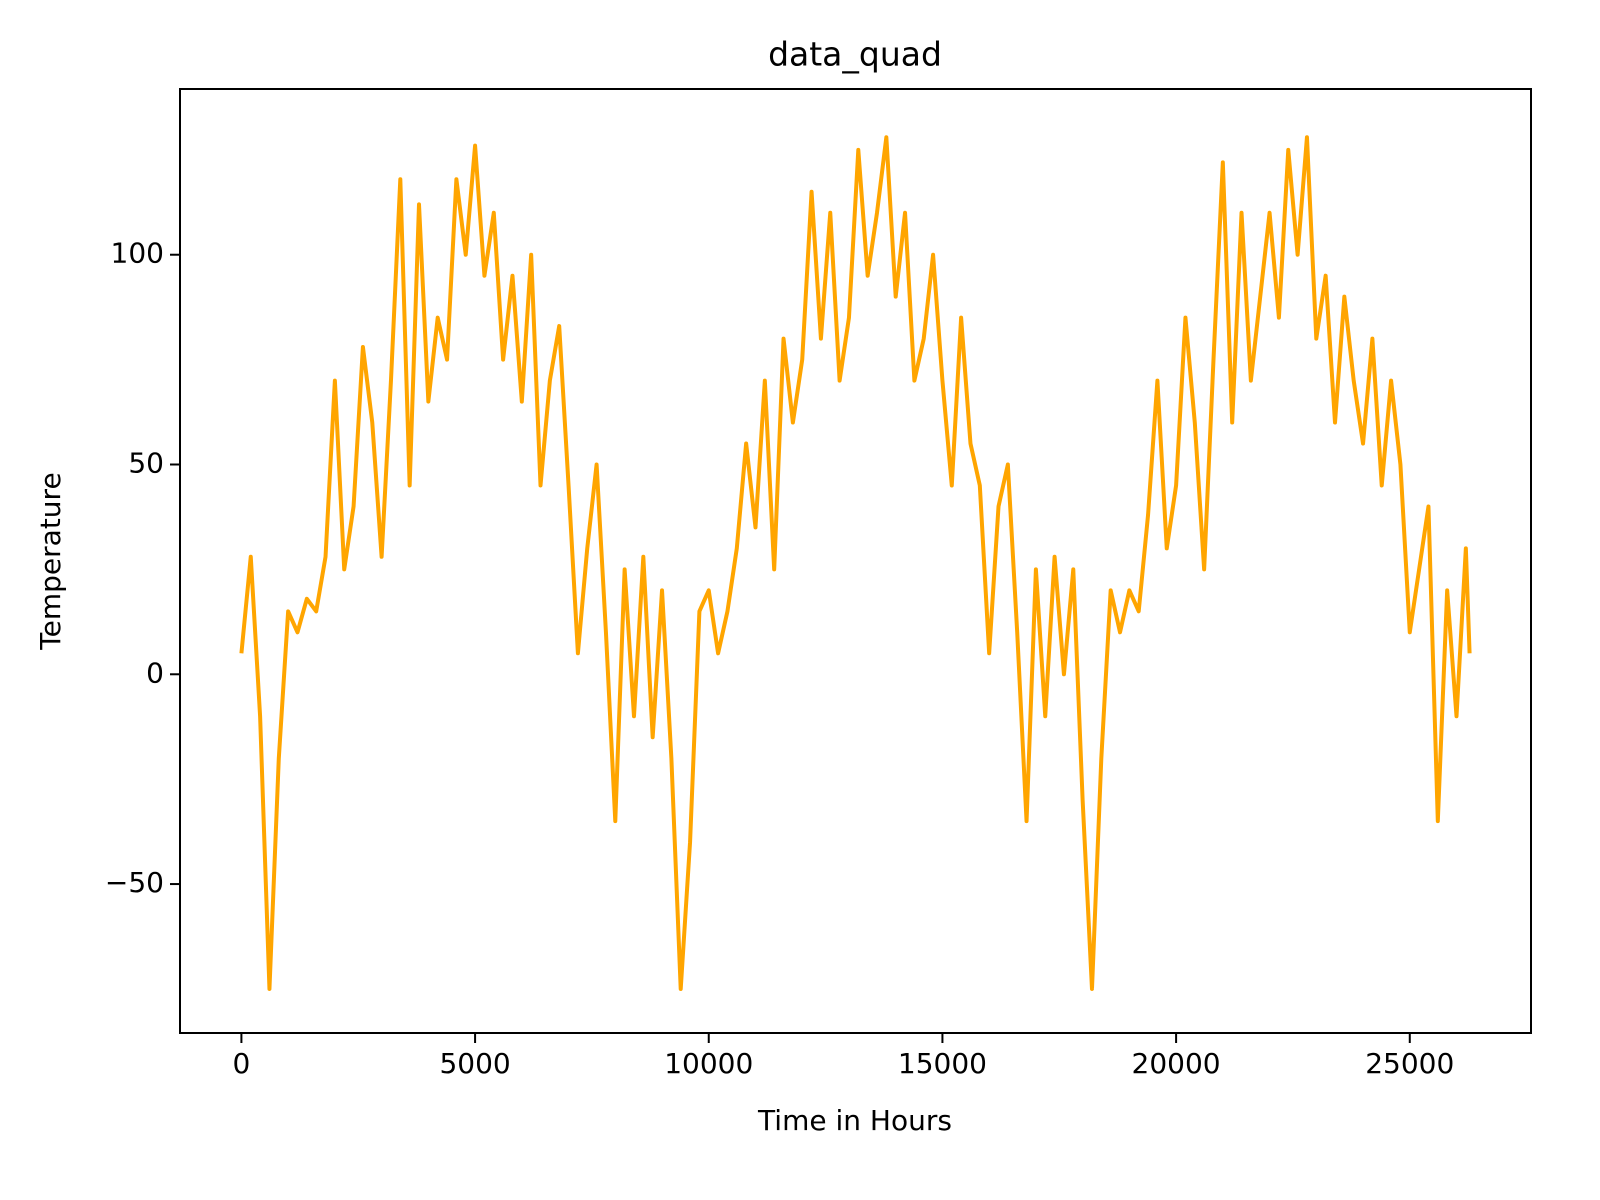 This screenshot has width=1600, height=1200. I want to click on y-tick-label: 0, so click(155, 672).